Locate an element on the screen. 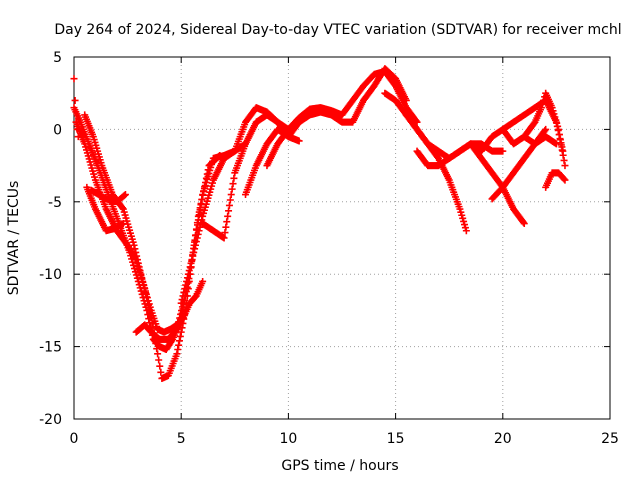 The width and height of the screenshot is (640, 480). y-tick-label: -15 is located at coordinates (50, 348).